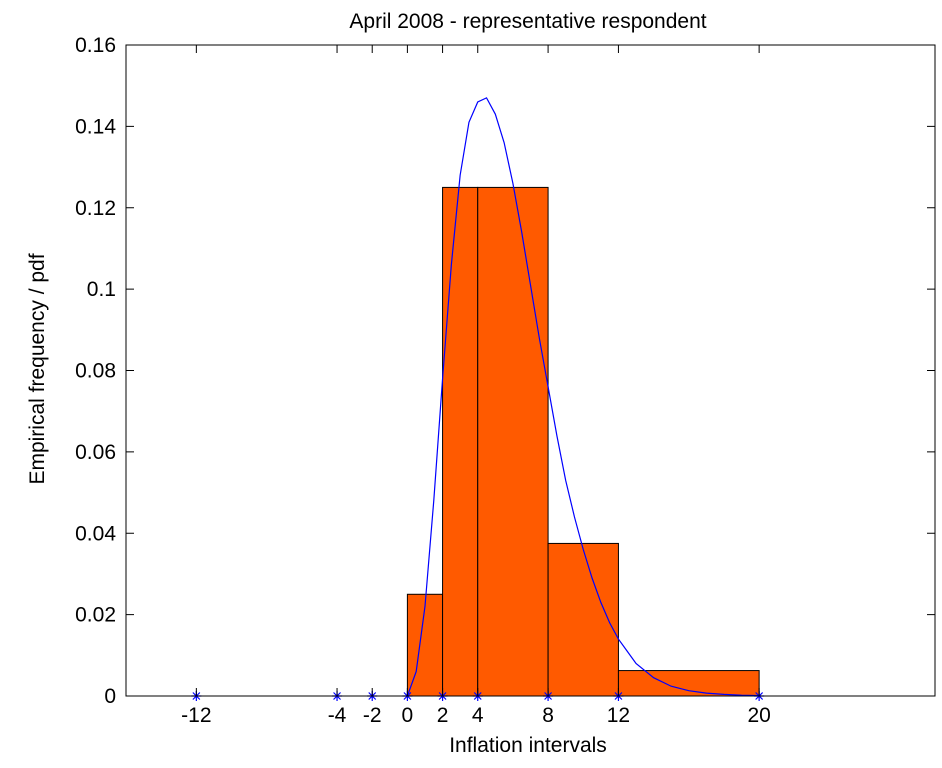  What do you see at coordinates (95, 45) in the screenshot?
I see `y-tick-label-8: 0.16` at bounding box center [95, 45].